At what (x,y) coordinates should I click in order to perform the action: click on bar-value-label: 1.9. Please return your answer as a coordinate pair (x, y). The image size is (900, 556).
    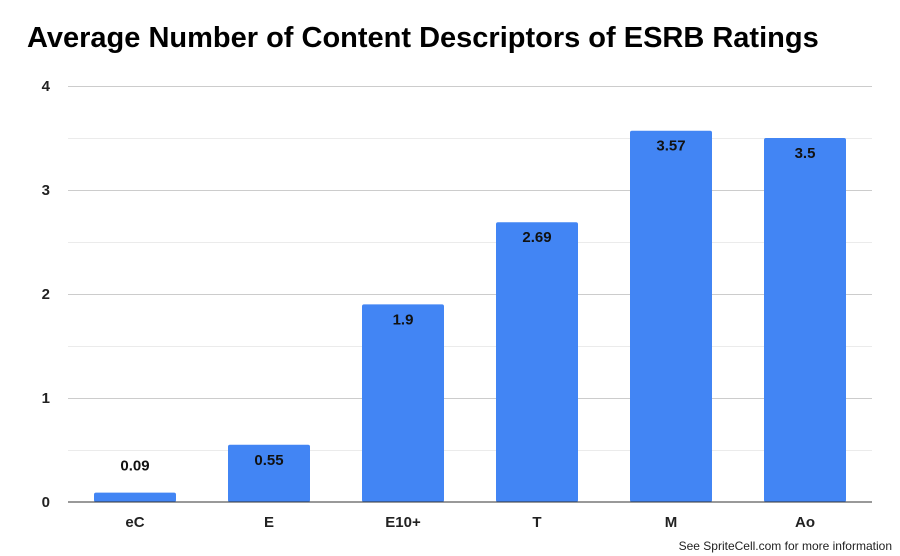
    Looking at the image, I should click on (403, 319).